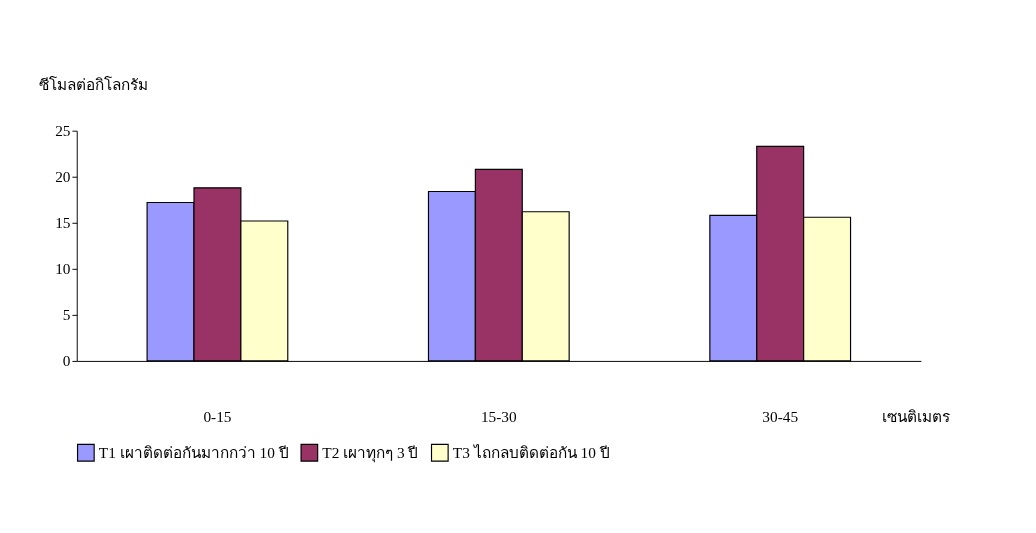 The width and height of the screenshot is (1036, 533). What do you see at coordinates (217, 416) in the screenshot?
I see `x-tick-label: 0-15` at bounding box center [217, 416].